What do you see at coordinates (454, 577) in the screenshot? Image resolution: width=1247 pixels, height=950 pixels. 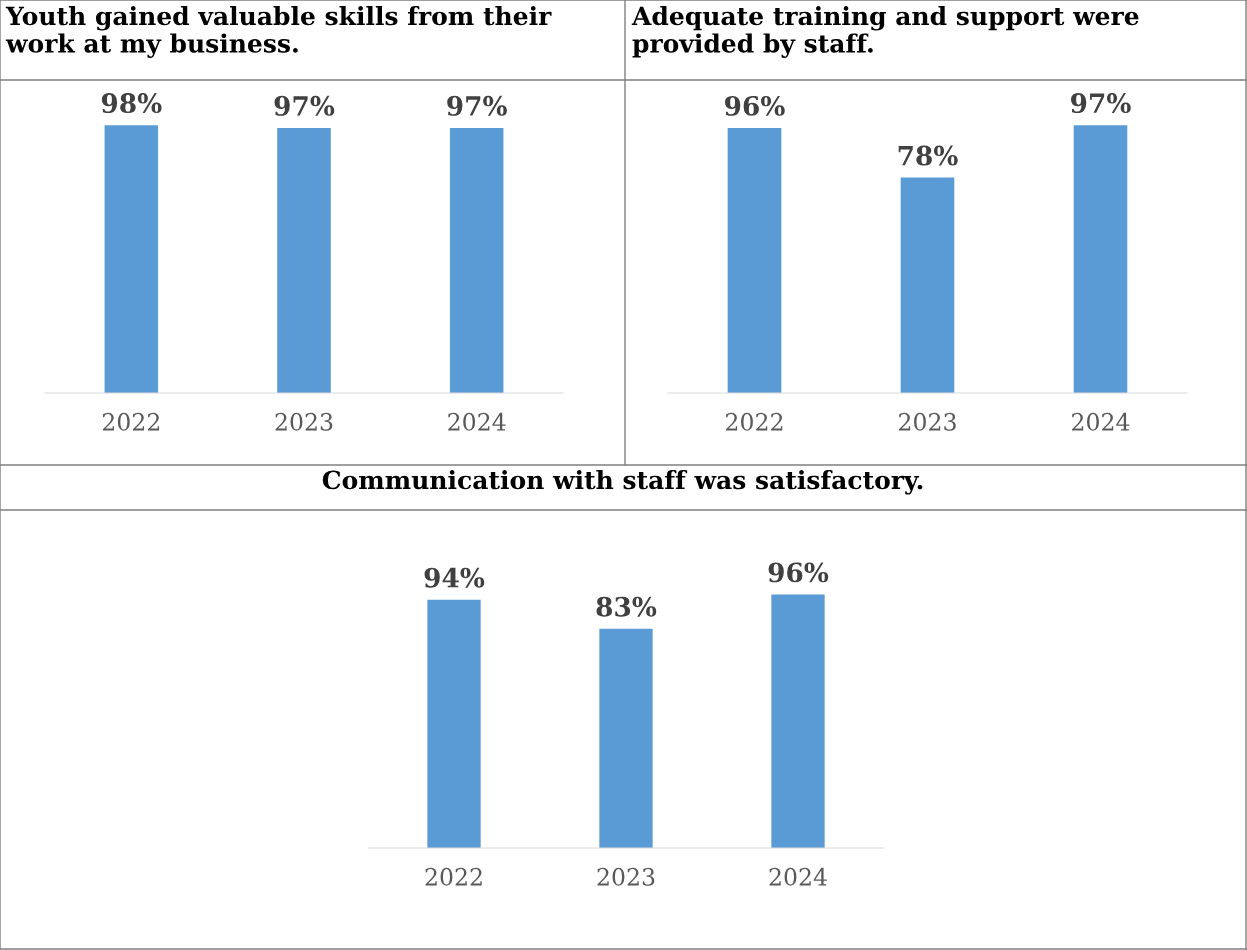 I see `data-label: 94%` at bounding box center [454, 577].